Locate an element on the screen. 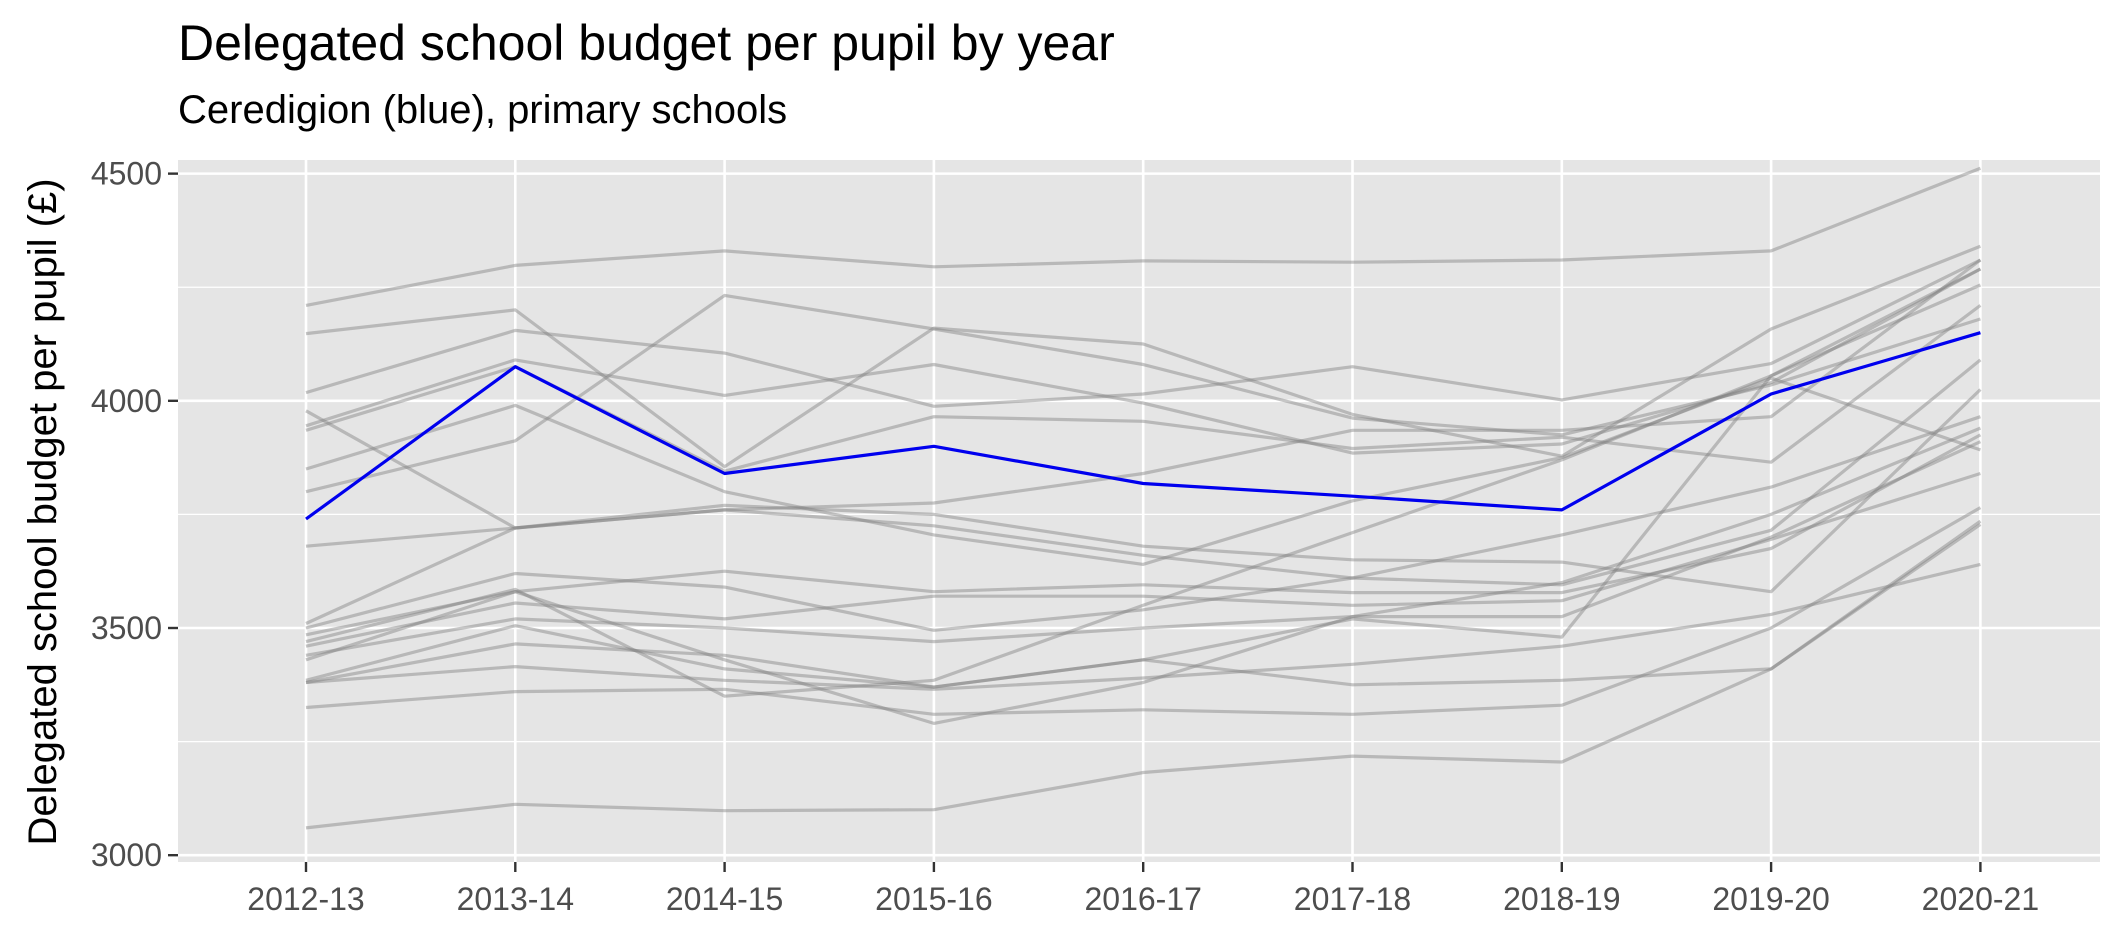 This screenshot has width=2116, height=937. x-tick-label: 2013-14 is located at coordinates (515, 899).